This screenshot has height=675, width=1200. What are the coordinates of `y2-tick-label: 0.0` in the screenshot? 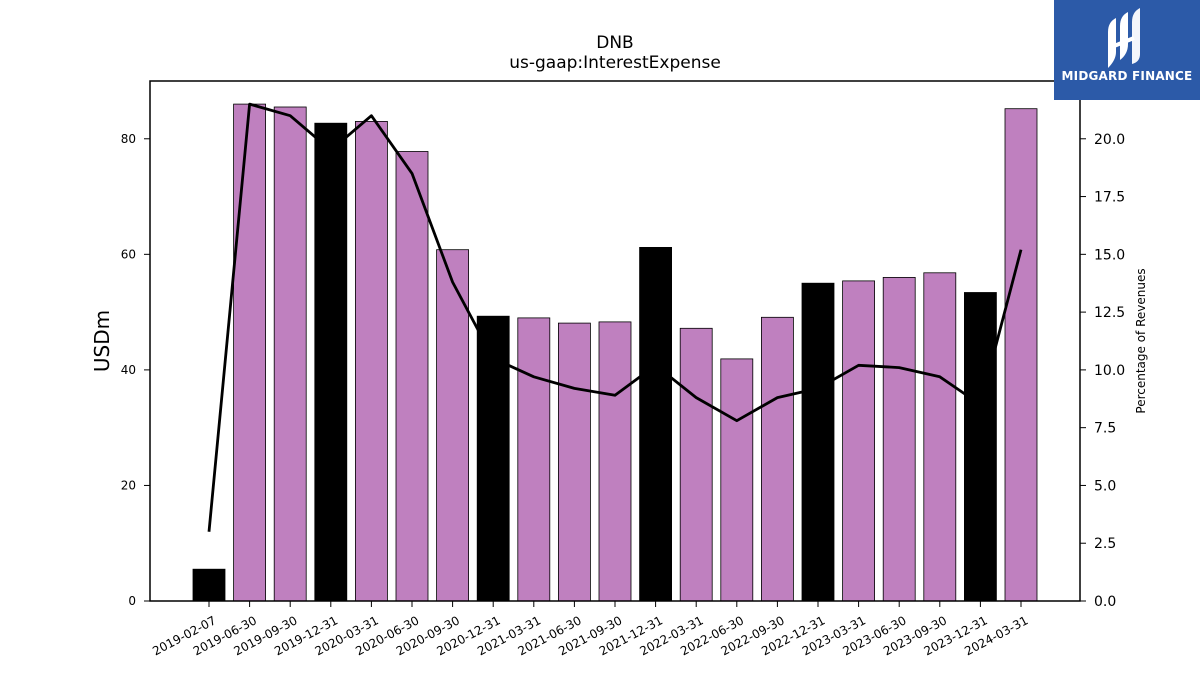 It's located at (1105, 602).